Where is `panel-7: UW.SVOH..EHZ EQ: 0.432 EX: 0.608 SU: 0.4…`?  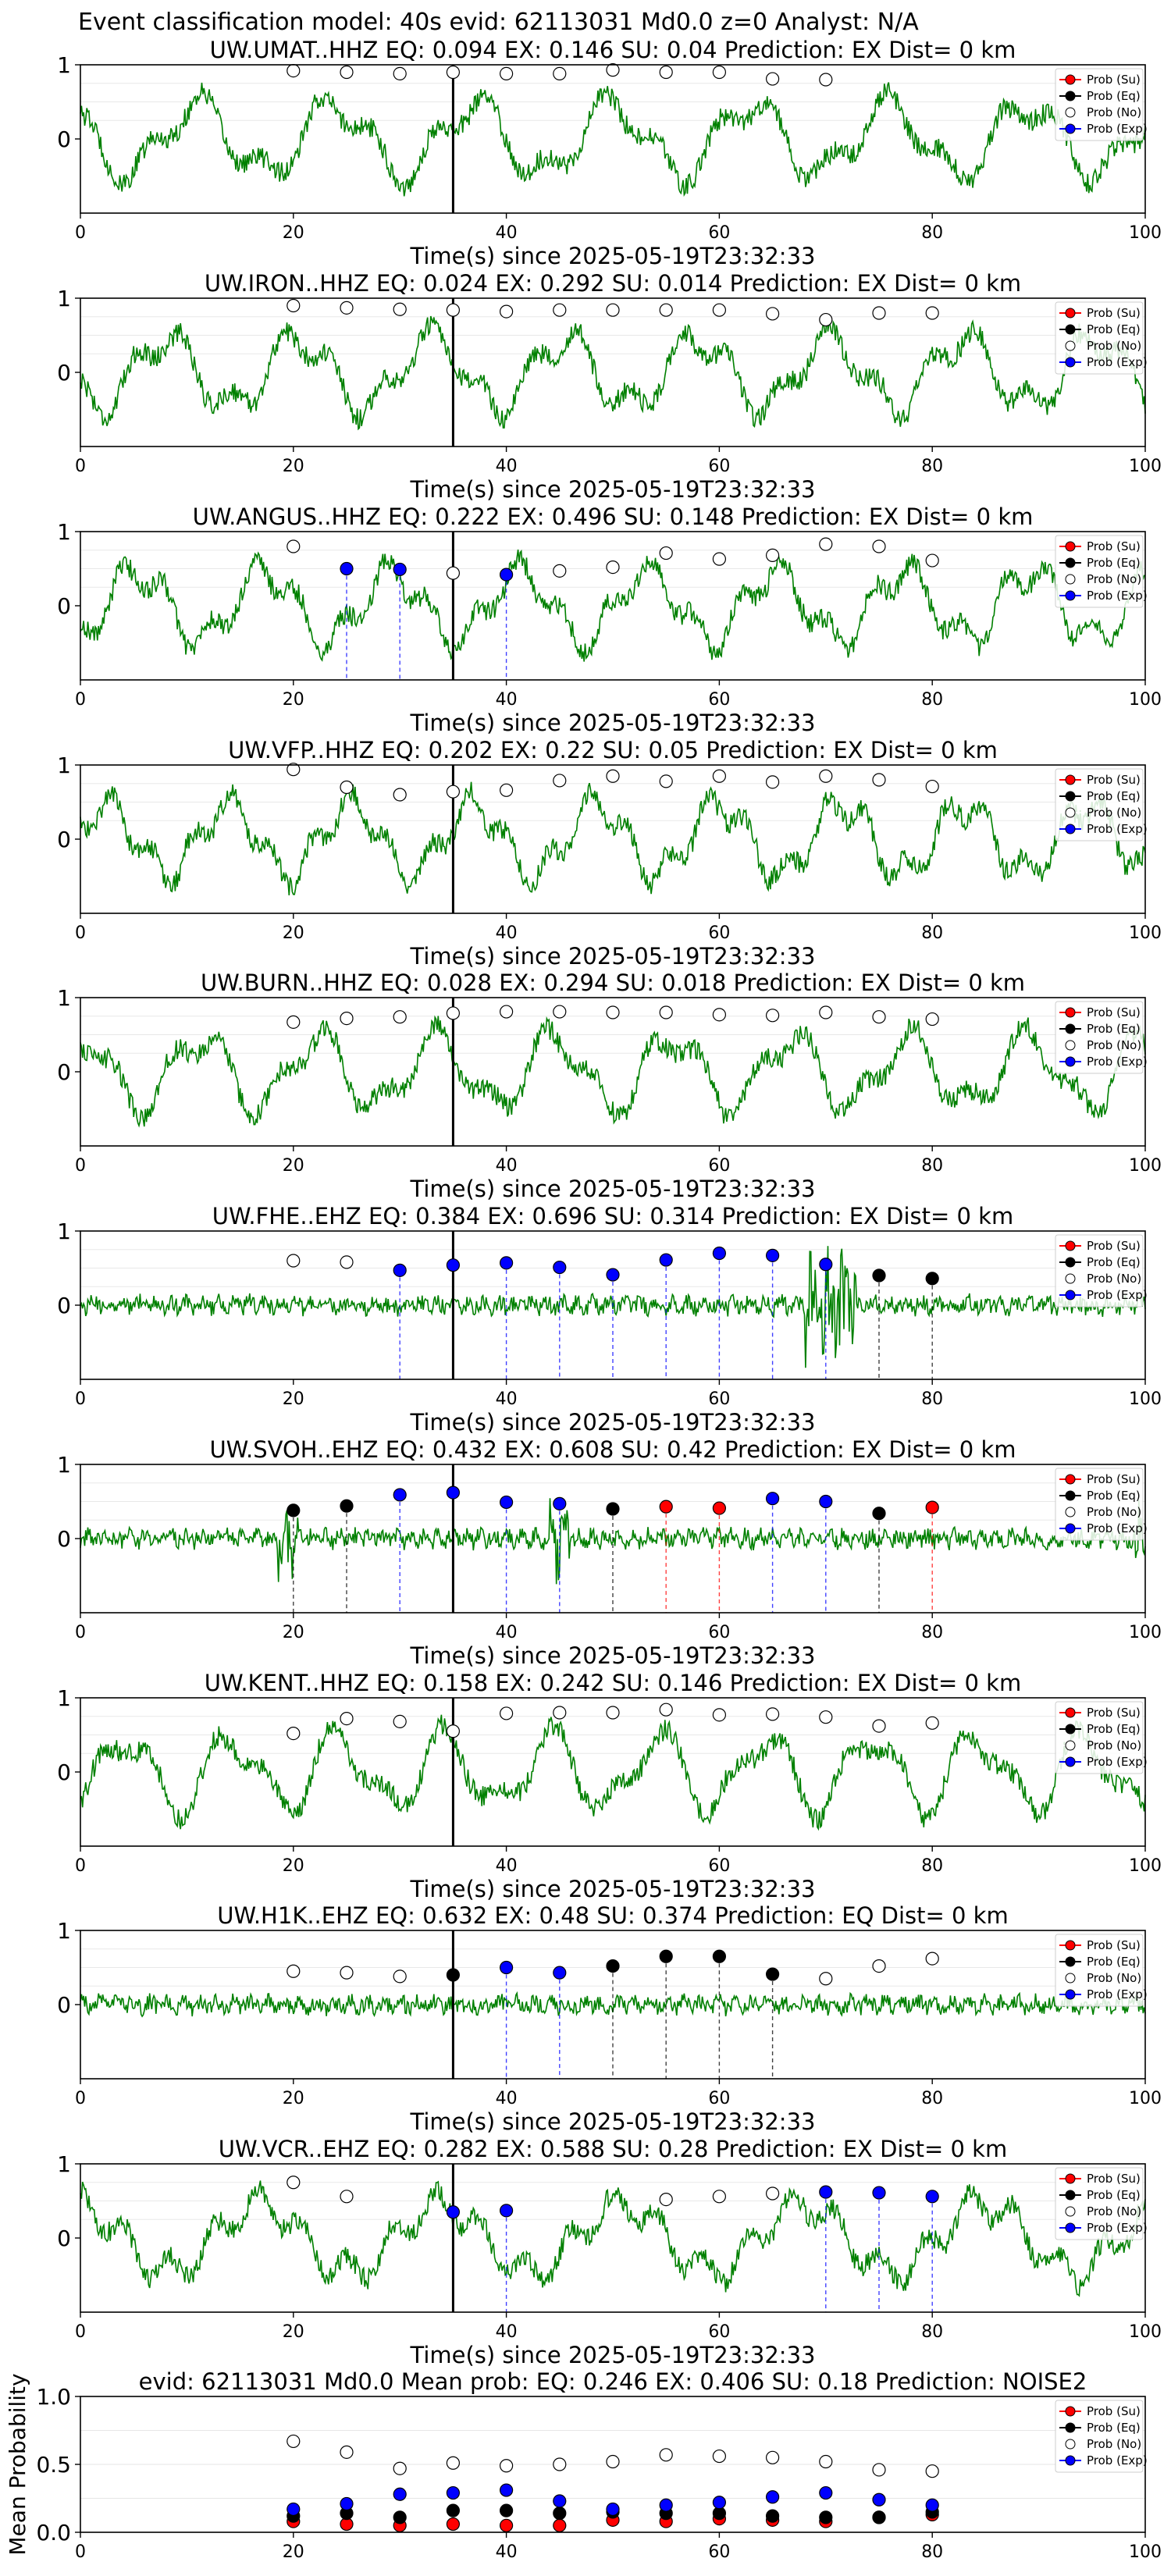 panel-7: UW.SVOH..EHZ EQ: 0.432 EX: 0.608 SU: 0.4… is located at coordinates (609, 1552).